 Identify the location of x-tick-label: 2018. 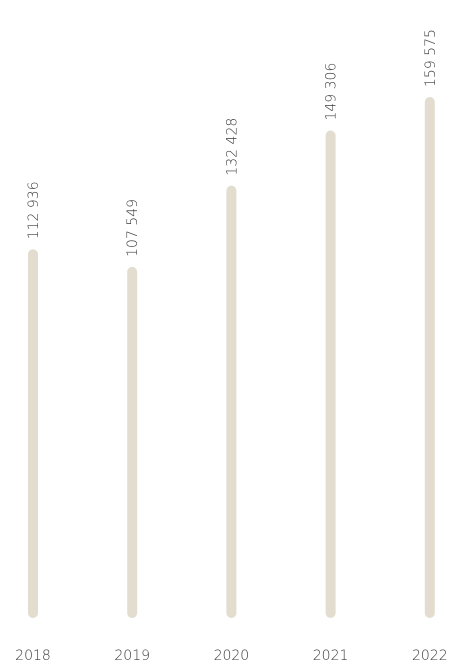
(33, 656).